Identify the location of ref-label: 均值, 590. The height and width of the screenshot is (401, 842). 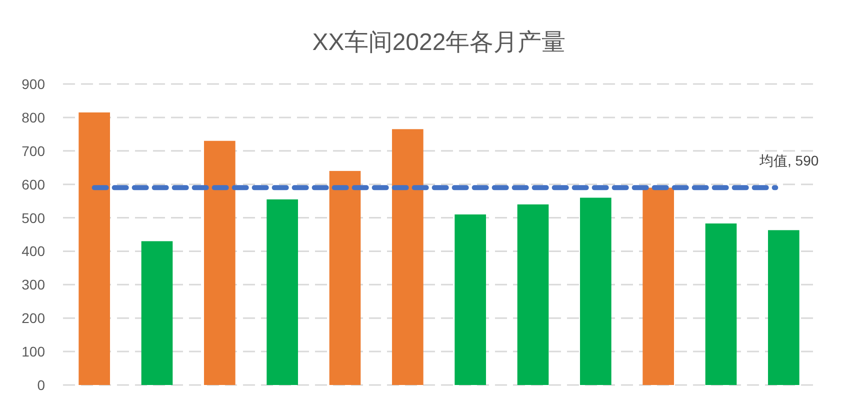
(789, 160).